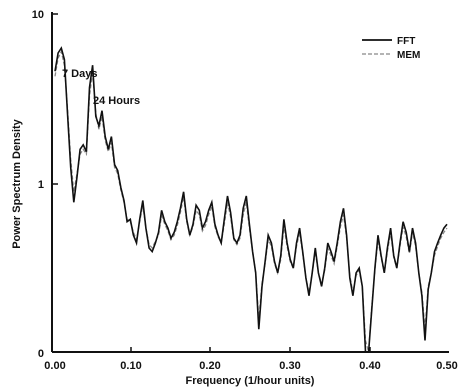  Describe the element at coordinates (130, 366) in the screenshot. I see `x-tick-label-0.10: 0.10` at that location.